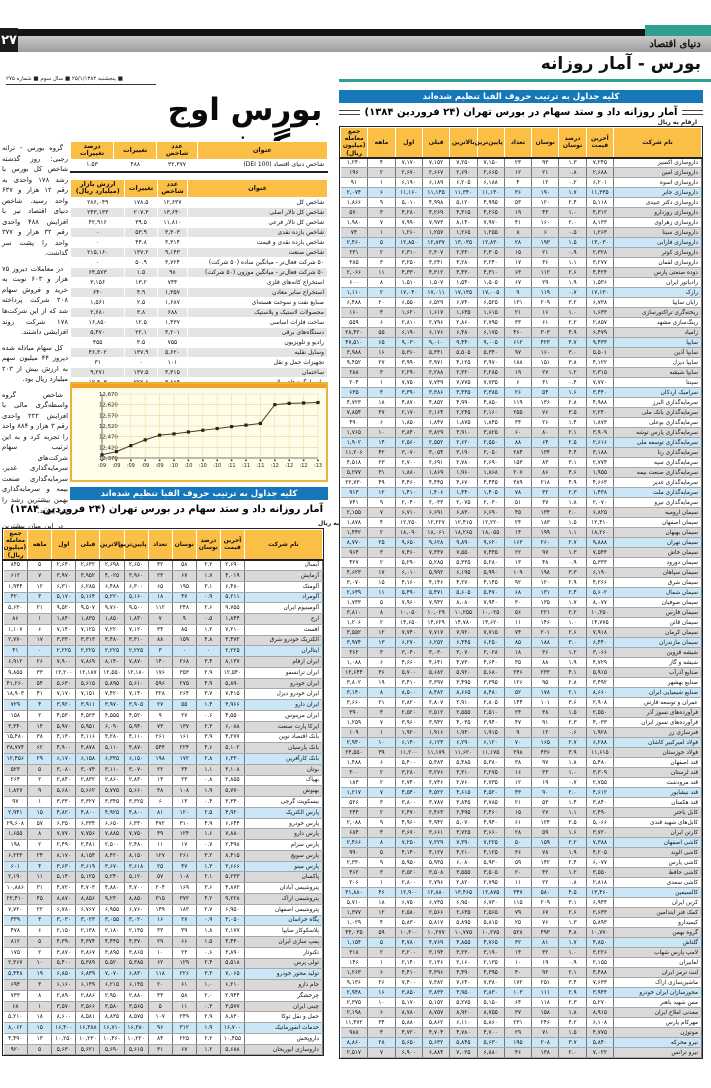 The width and height of the screenshot is (711, 1088). I want to click on value-cell: ۲,۴۹۰, so click(64, 845).